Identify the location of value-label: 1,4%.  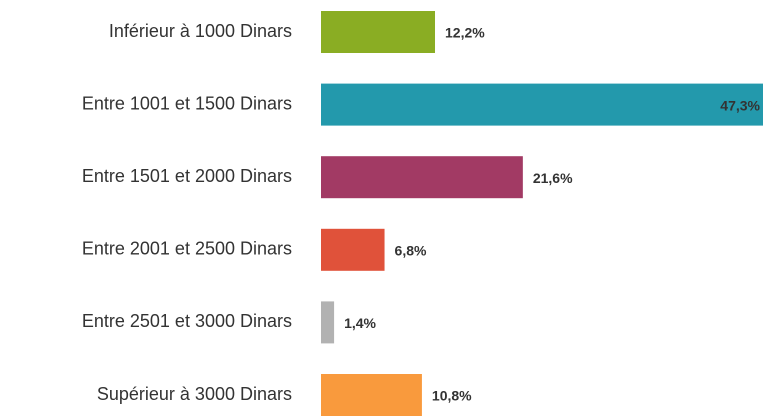
(360, 323).